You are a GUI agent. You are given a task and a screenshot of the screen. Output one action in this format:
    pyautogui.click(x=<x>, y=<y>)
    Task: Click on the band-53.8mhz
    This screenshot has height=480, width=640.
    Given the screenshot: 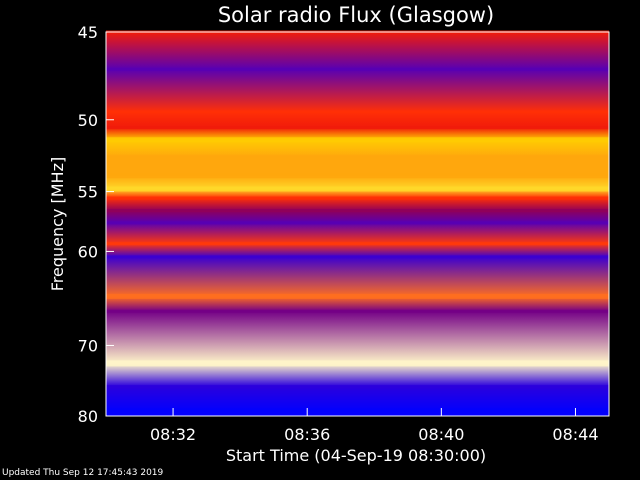 What is the action you would take?
    pyautogui.click(x=357, y=176)
    